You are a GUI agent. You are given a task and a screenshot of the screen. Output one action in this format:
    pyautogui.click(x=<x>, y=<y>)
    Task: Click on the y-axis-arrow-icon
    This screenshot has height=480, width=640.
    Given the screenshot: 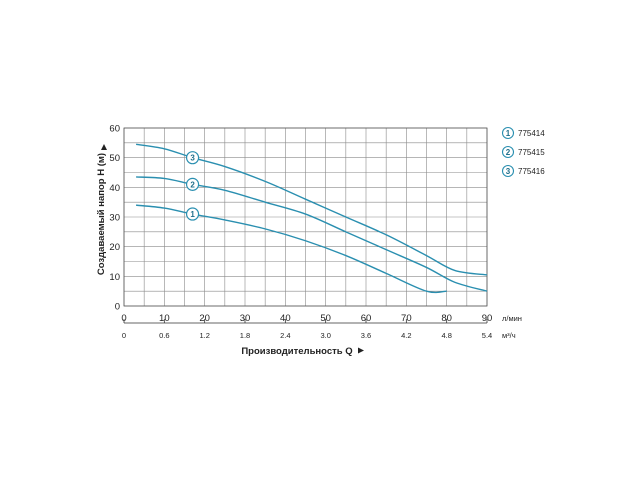 What is the action you would take?
    pyautogui.click(x=104, y=147)
    